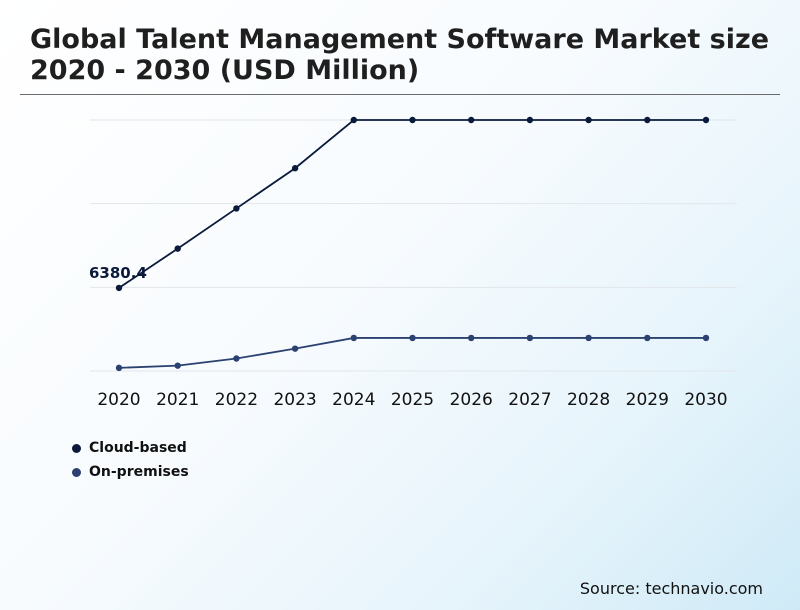 The height and width of the screenshot is (610, 800). What do you see at coordinates (471, 400) in the screenshot?
I see `x-tick-label: 2026` at bounding box center [471, 400].